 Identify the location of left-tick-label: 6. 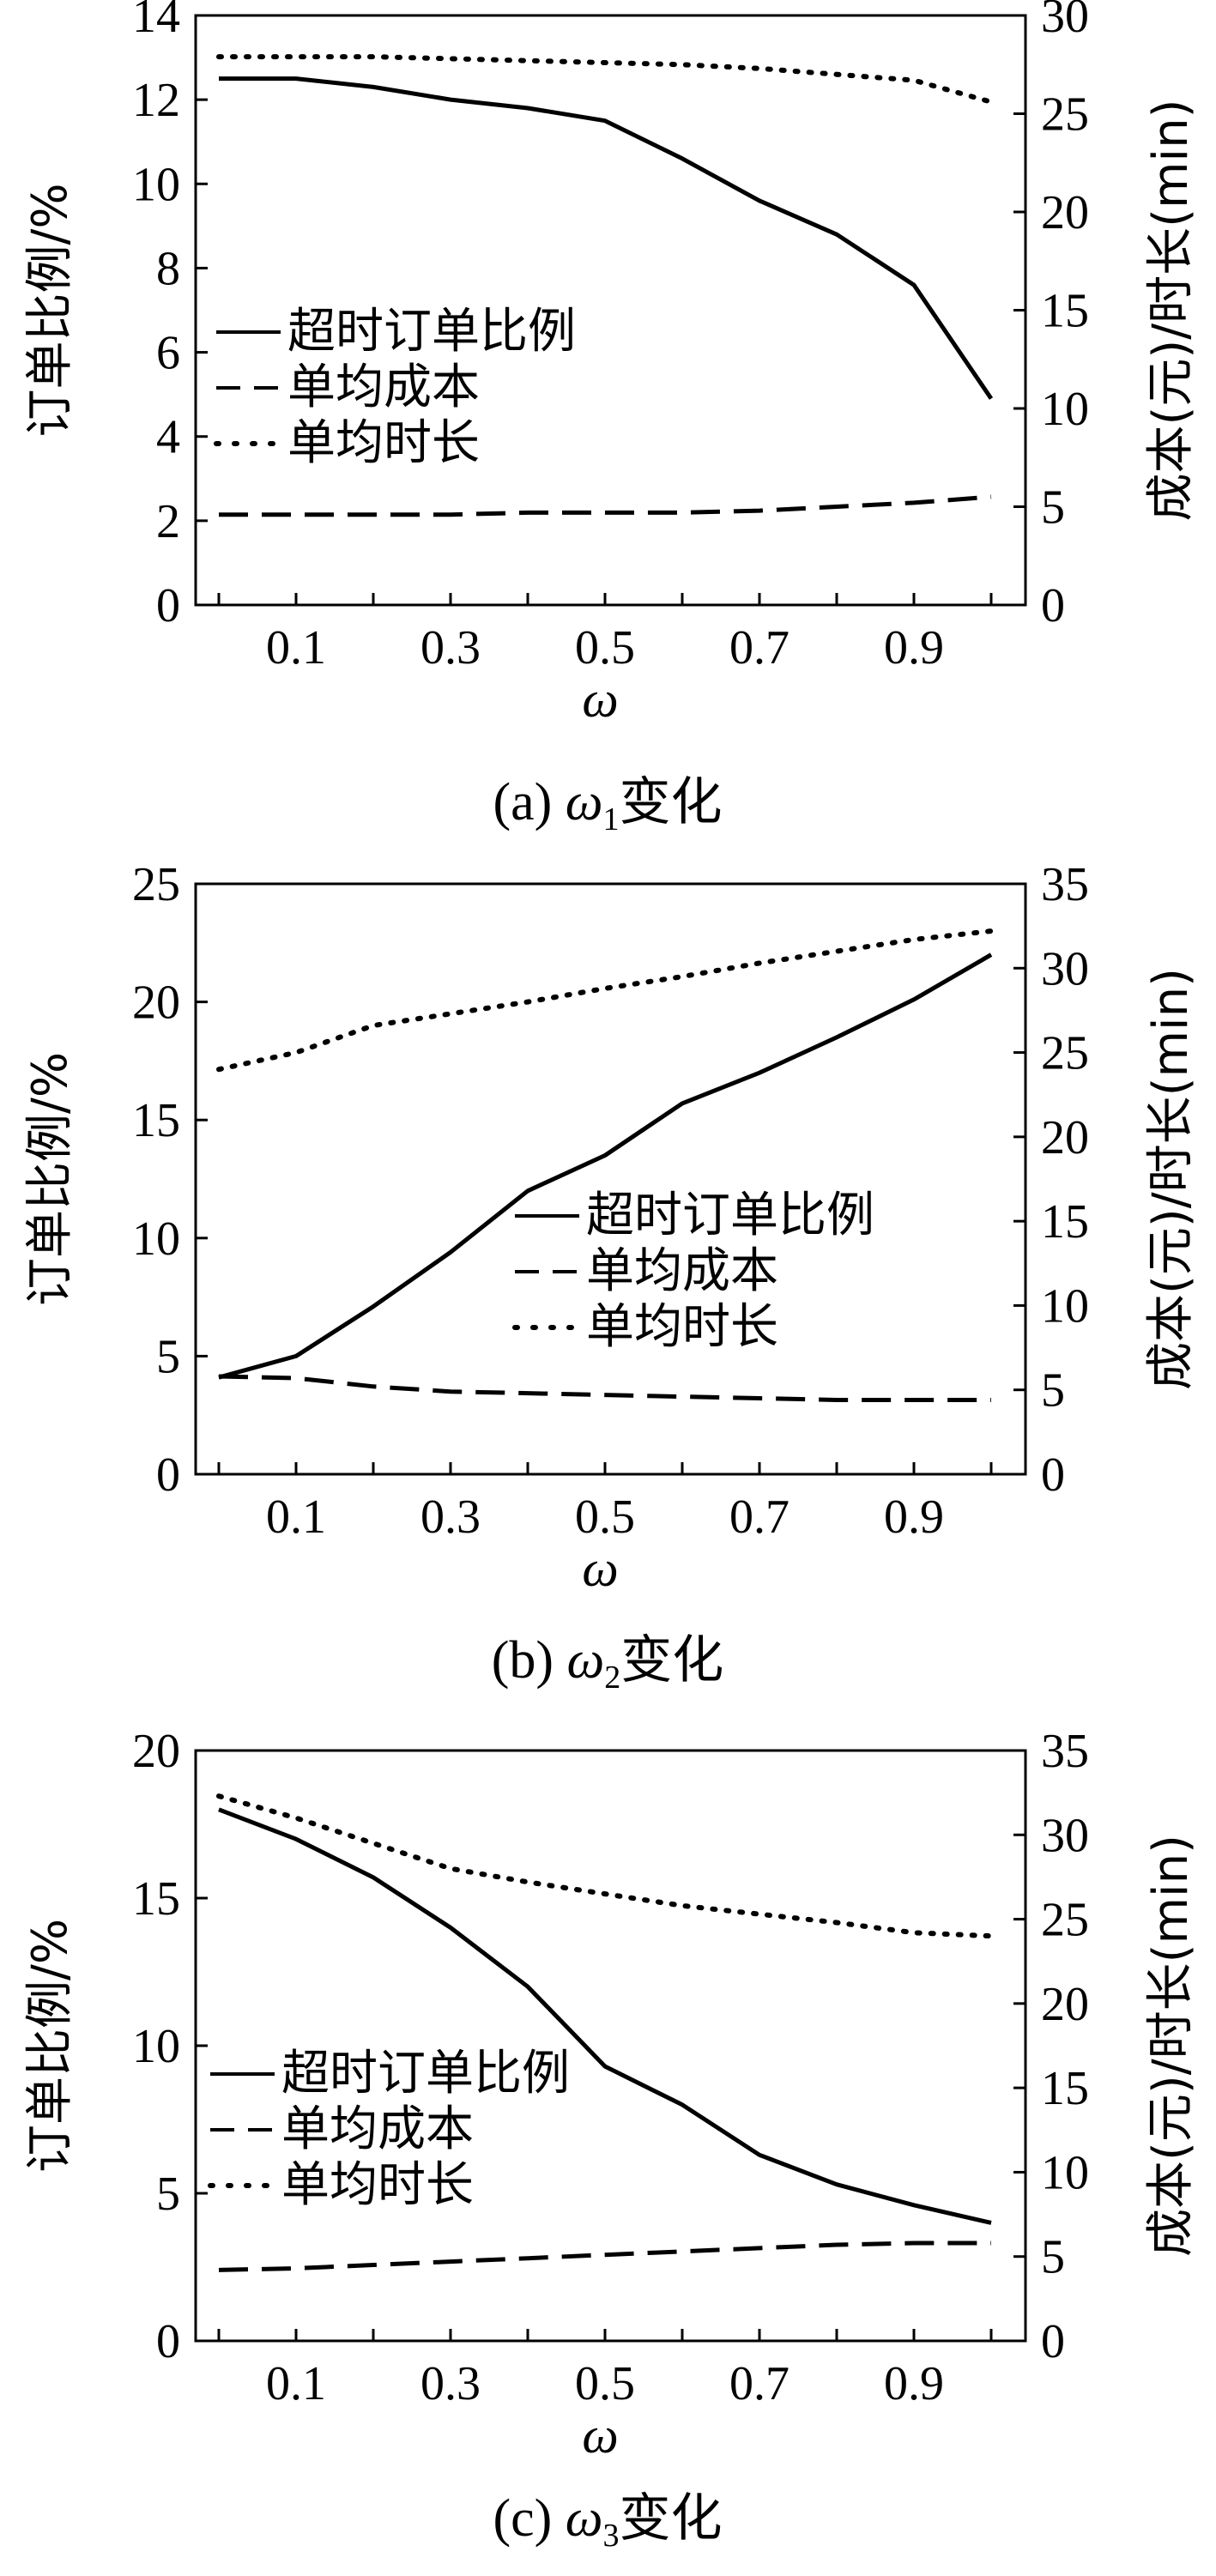
(168, 353).